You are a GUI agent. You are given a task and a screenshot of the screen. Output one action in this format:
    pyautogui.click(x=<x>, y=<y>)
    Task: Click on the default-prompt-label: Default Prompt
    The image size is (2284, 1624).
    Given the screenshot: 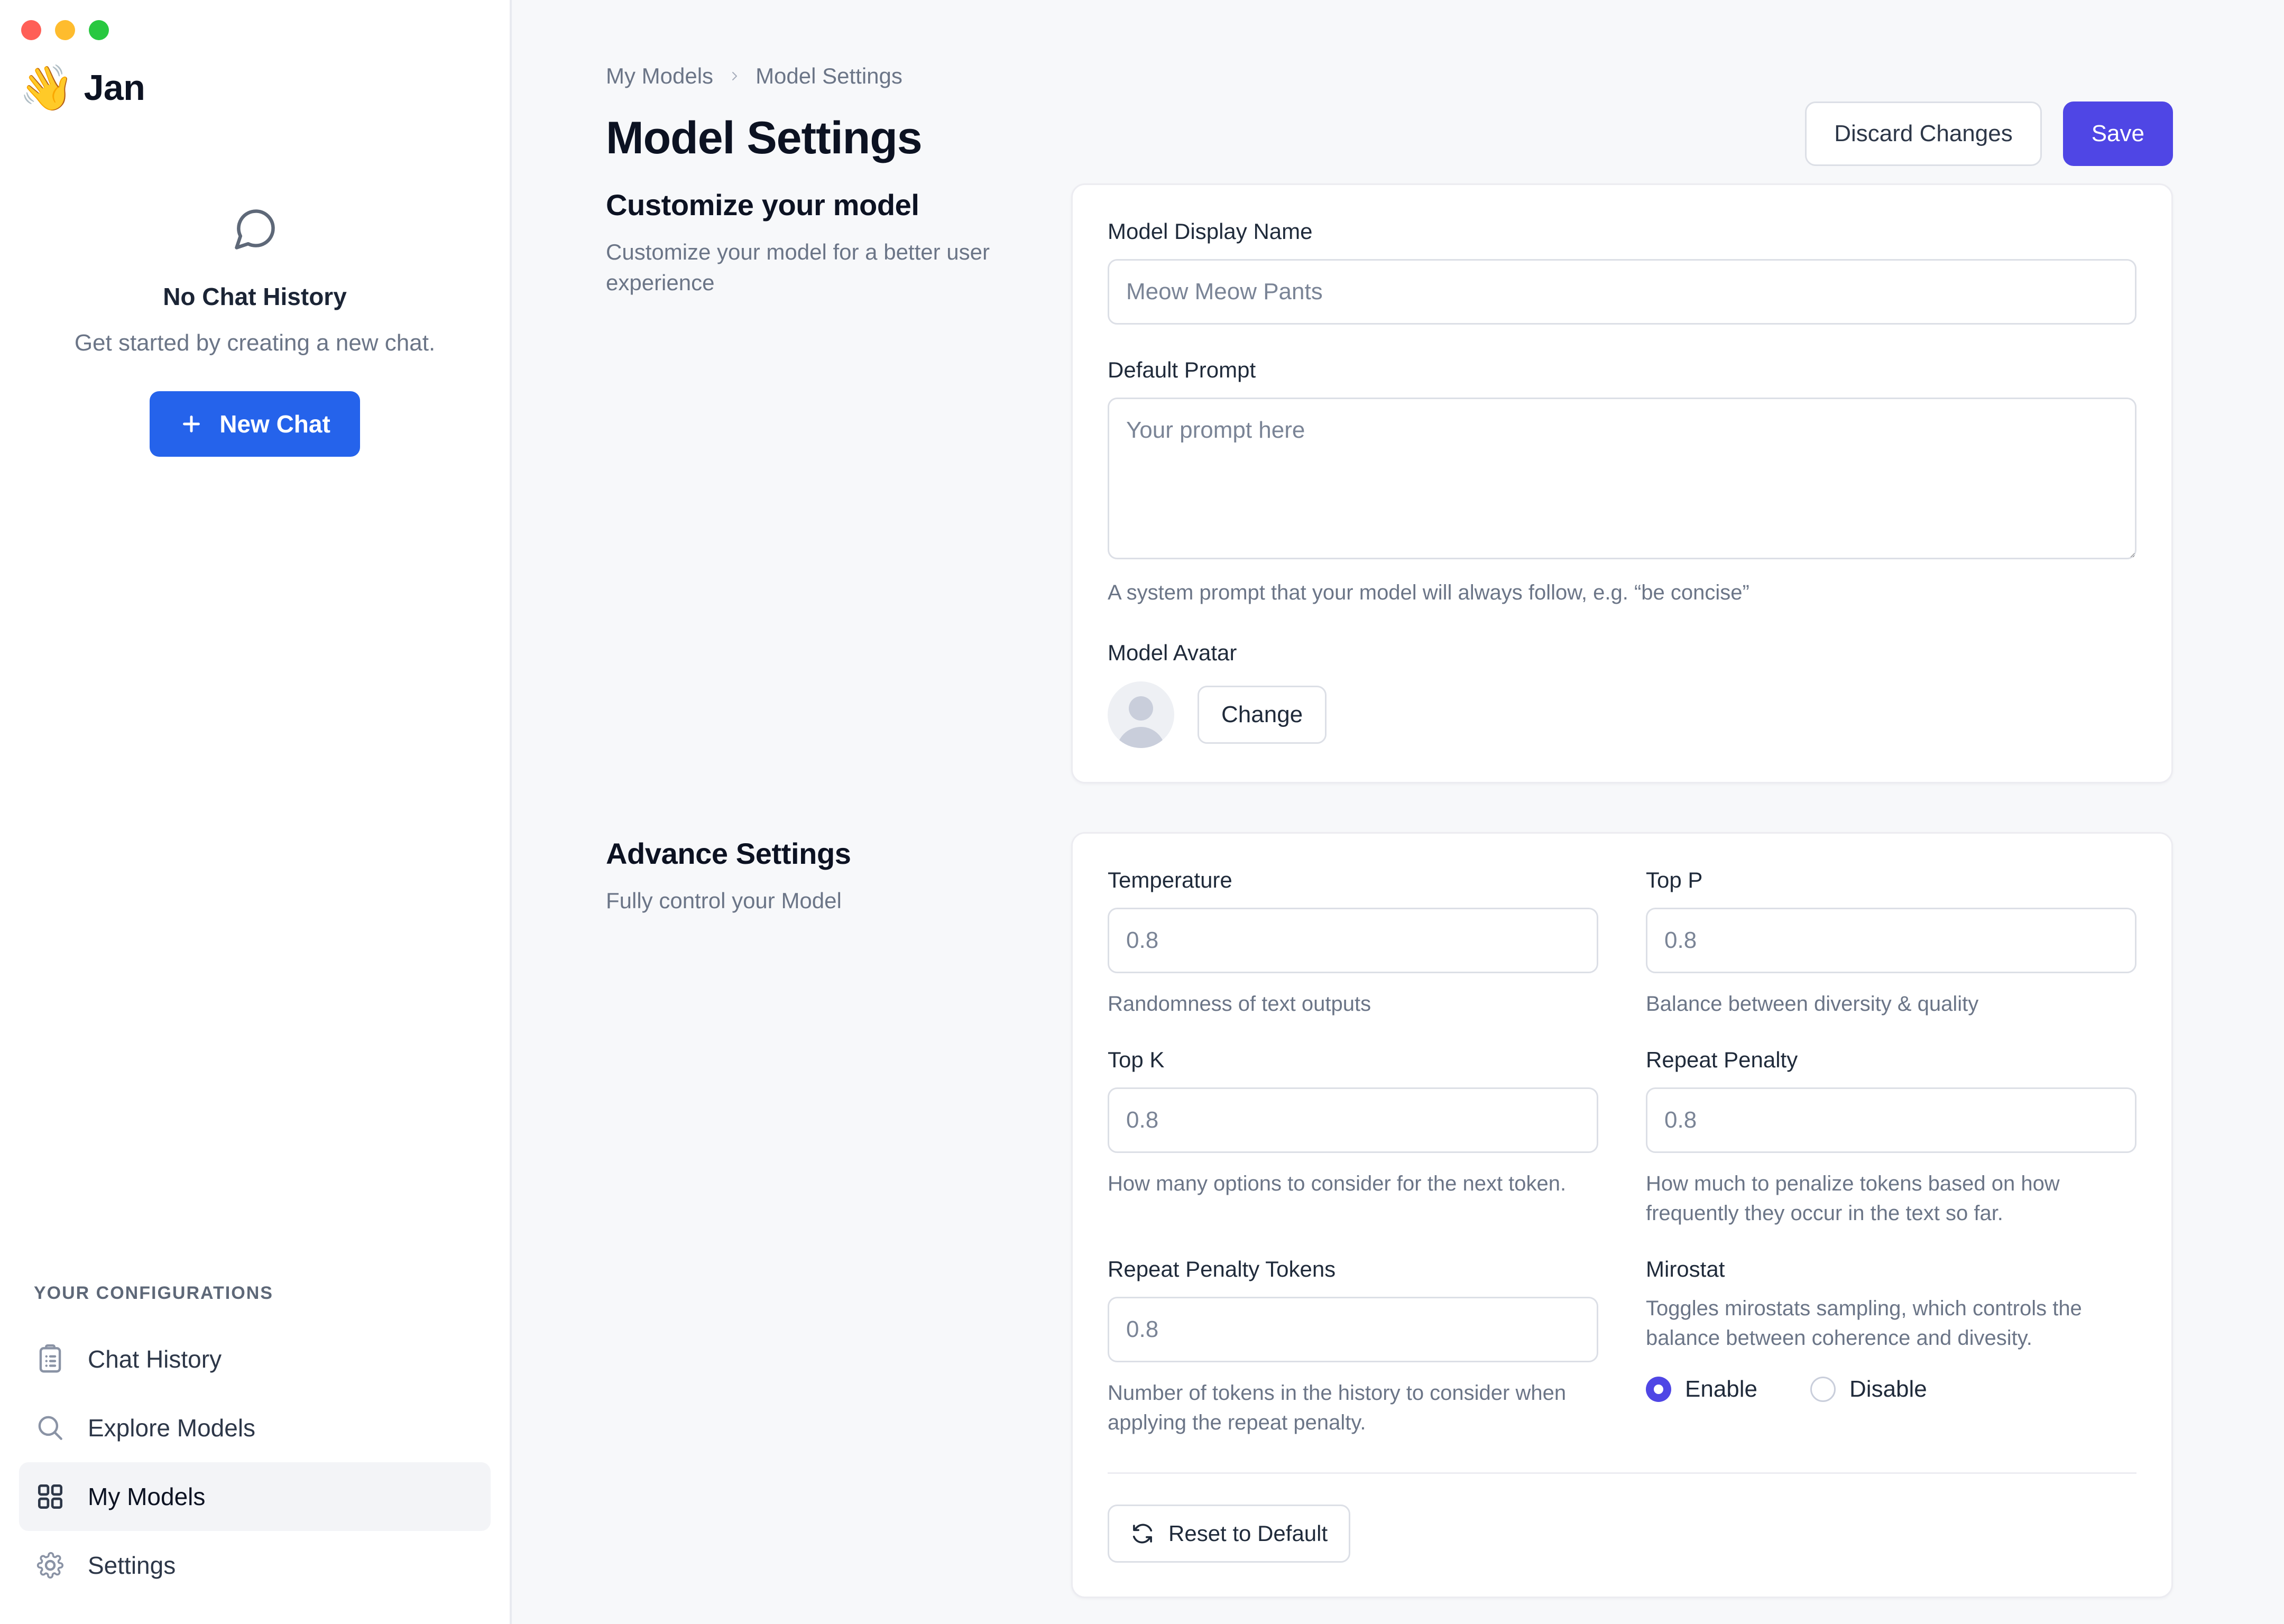 What is the action you would take?
    pyautogui.click(x=1182, y=370)
    